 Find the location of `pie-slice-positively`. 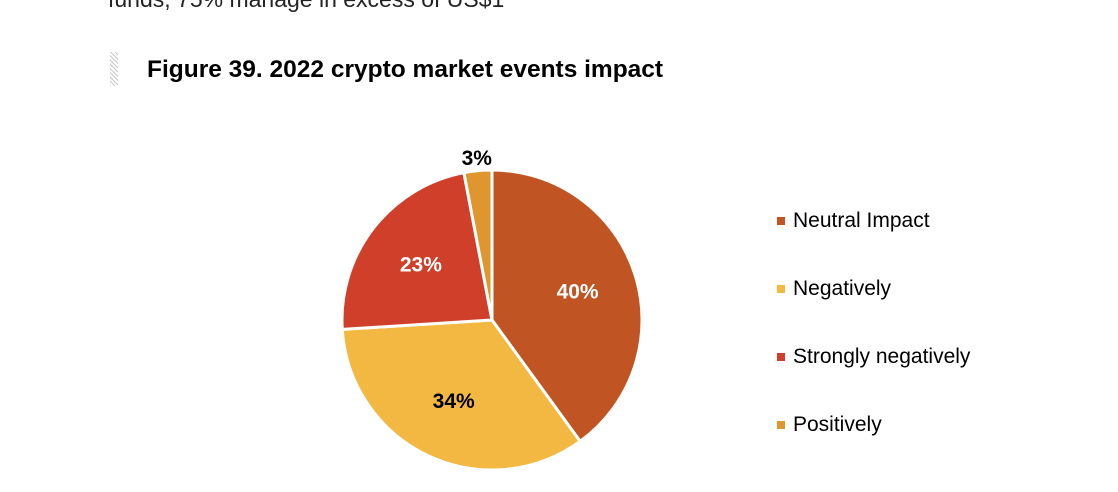

pie-slice-positively is located at coordinates (478, 245).